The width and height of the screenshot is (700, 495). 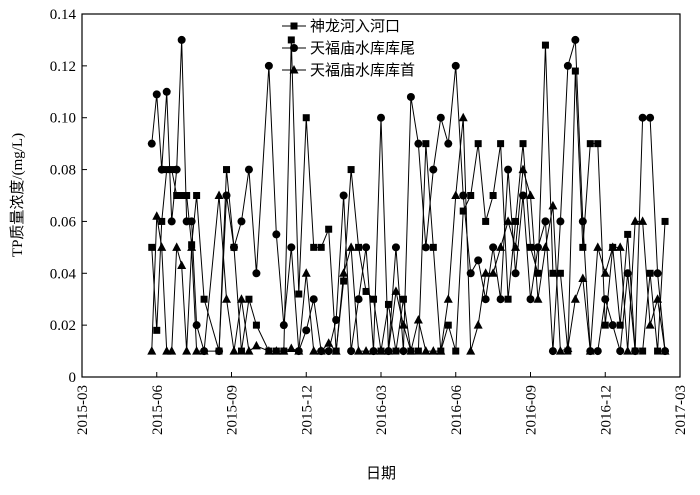 What do you see at coordinates (63, 119) in the screenshot?
I see `y-tick-label: 0.10` at bounding box center [63, 119].